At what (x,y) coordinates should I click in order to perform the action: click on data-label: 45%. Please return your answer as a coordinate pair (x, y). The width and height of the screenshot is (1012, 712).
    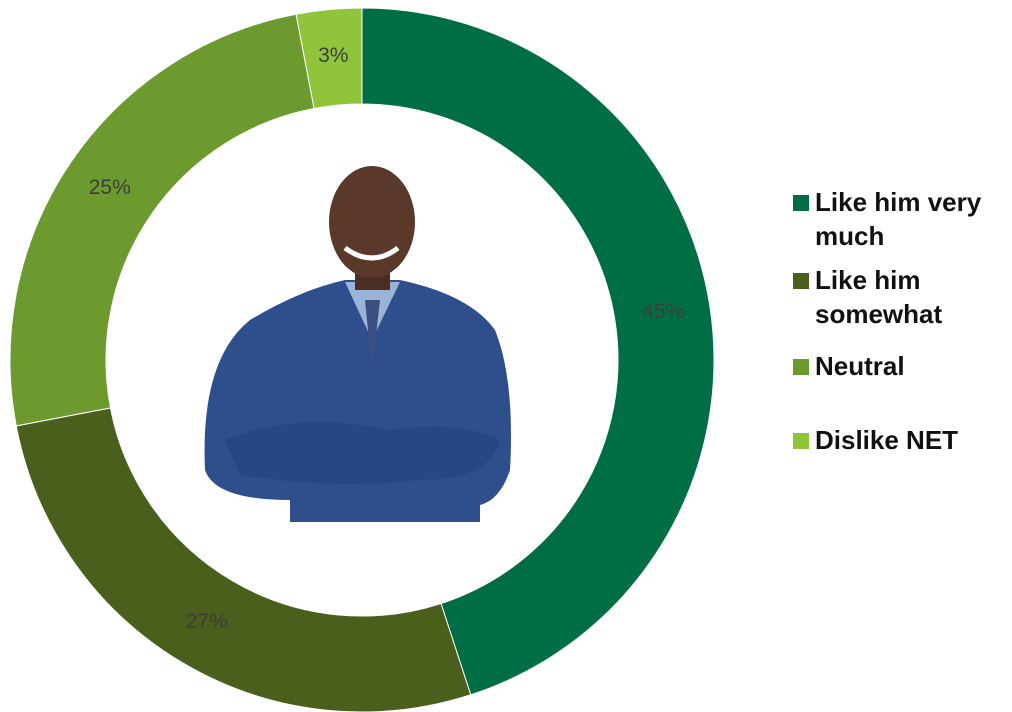
    Looking at the image, I should click on (663, 311).